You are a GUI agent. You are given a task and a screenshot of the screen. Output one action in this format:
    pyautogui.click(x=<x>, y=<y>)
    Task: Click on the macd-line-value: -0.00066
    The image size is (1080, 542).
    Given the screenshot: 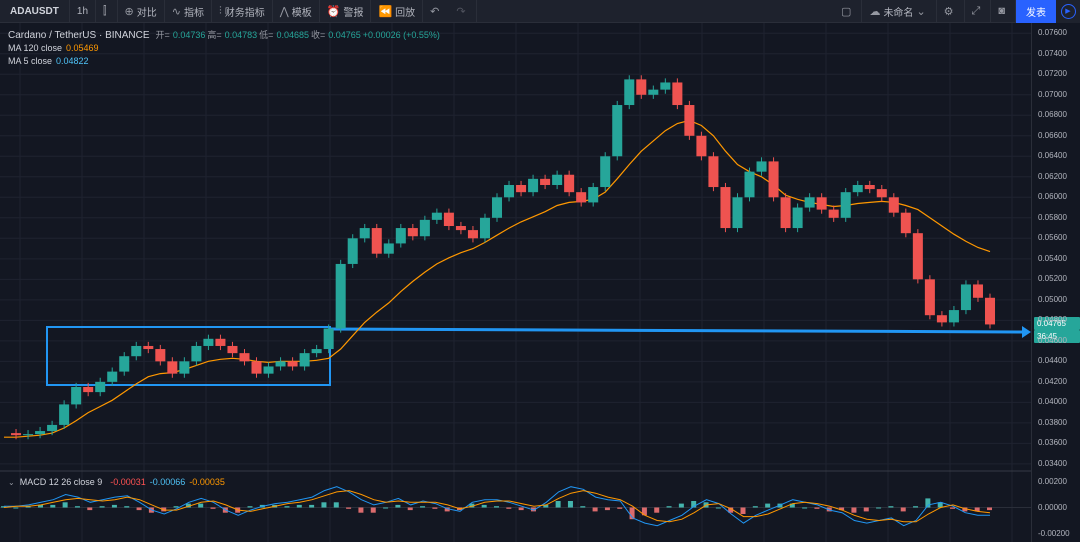 What is the action you would take?
    pyautogui.click(x=167, y=482)
    